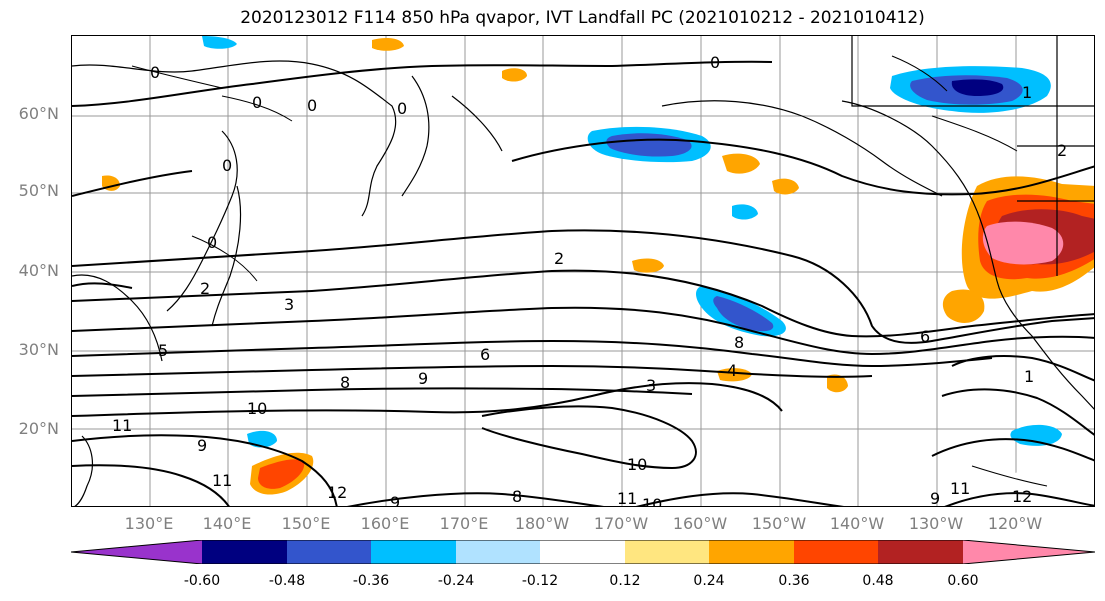 The image size is (1105, 601). I want to click on lon-label-170e: 170°E, so click(464, 523).